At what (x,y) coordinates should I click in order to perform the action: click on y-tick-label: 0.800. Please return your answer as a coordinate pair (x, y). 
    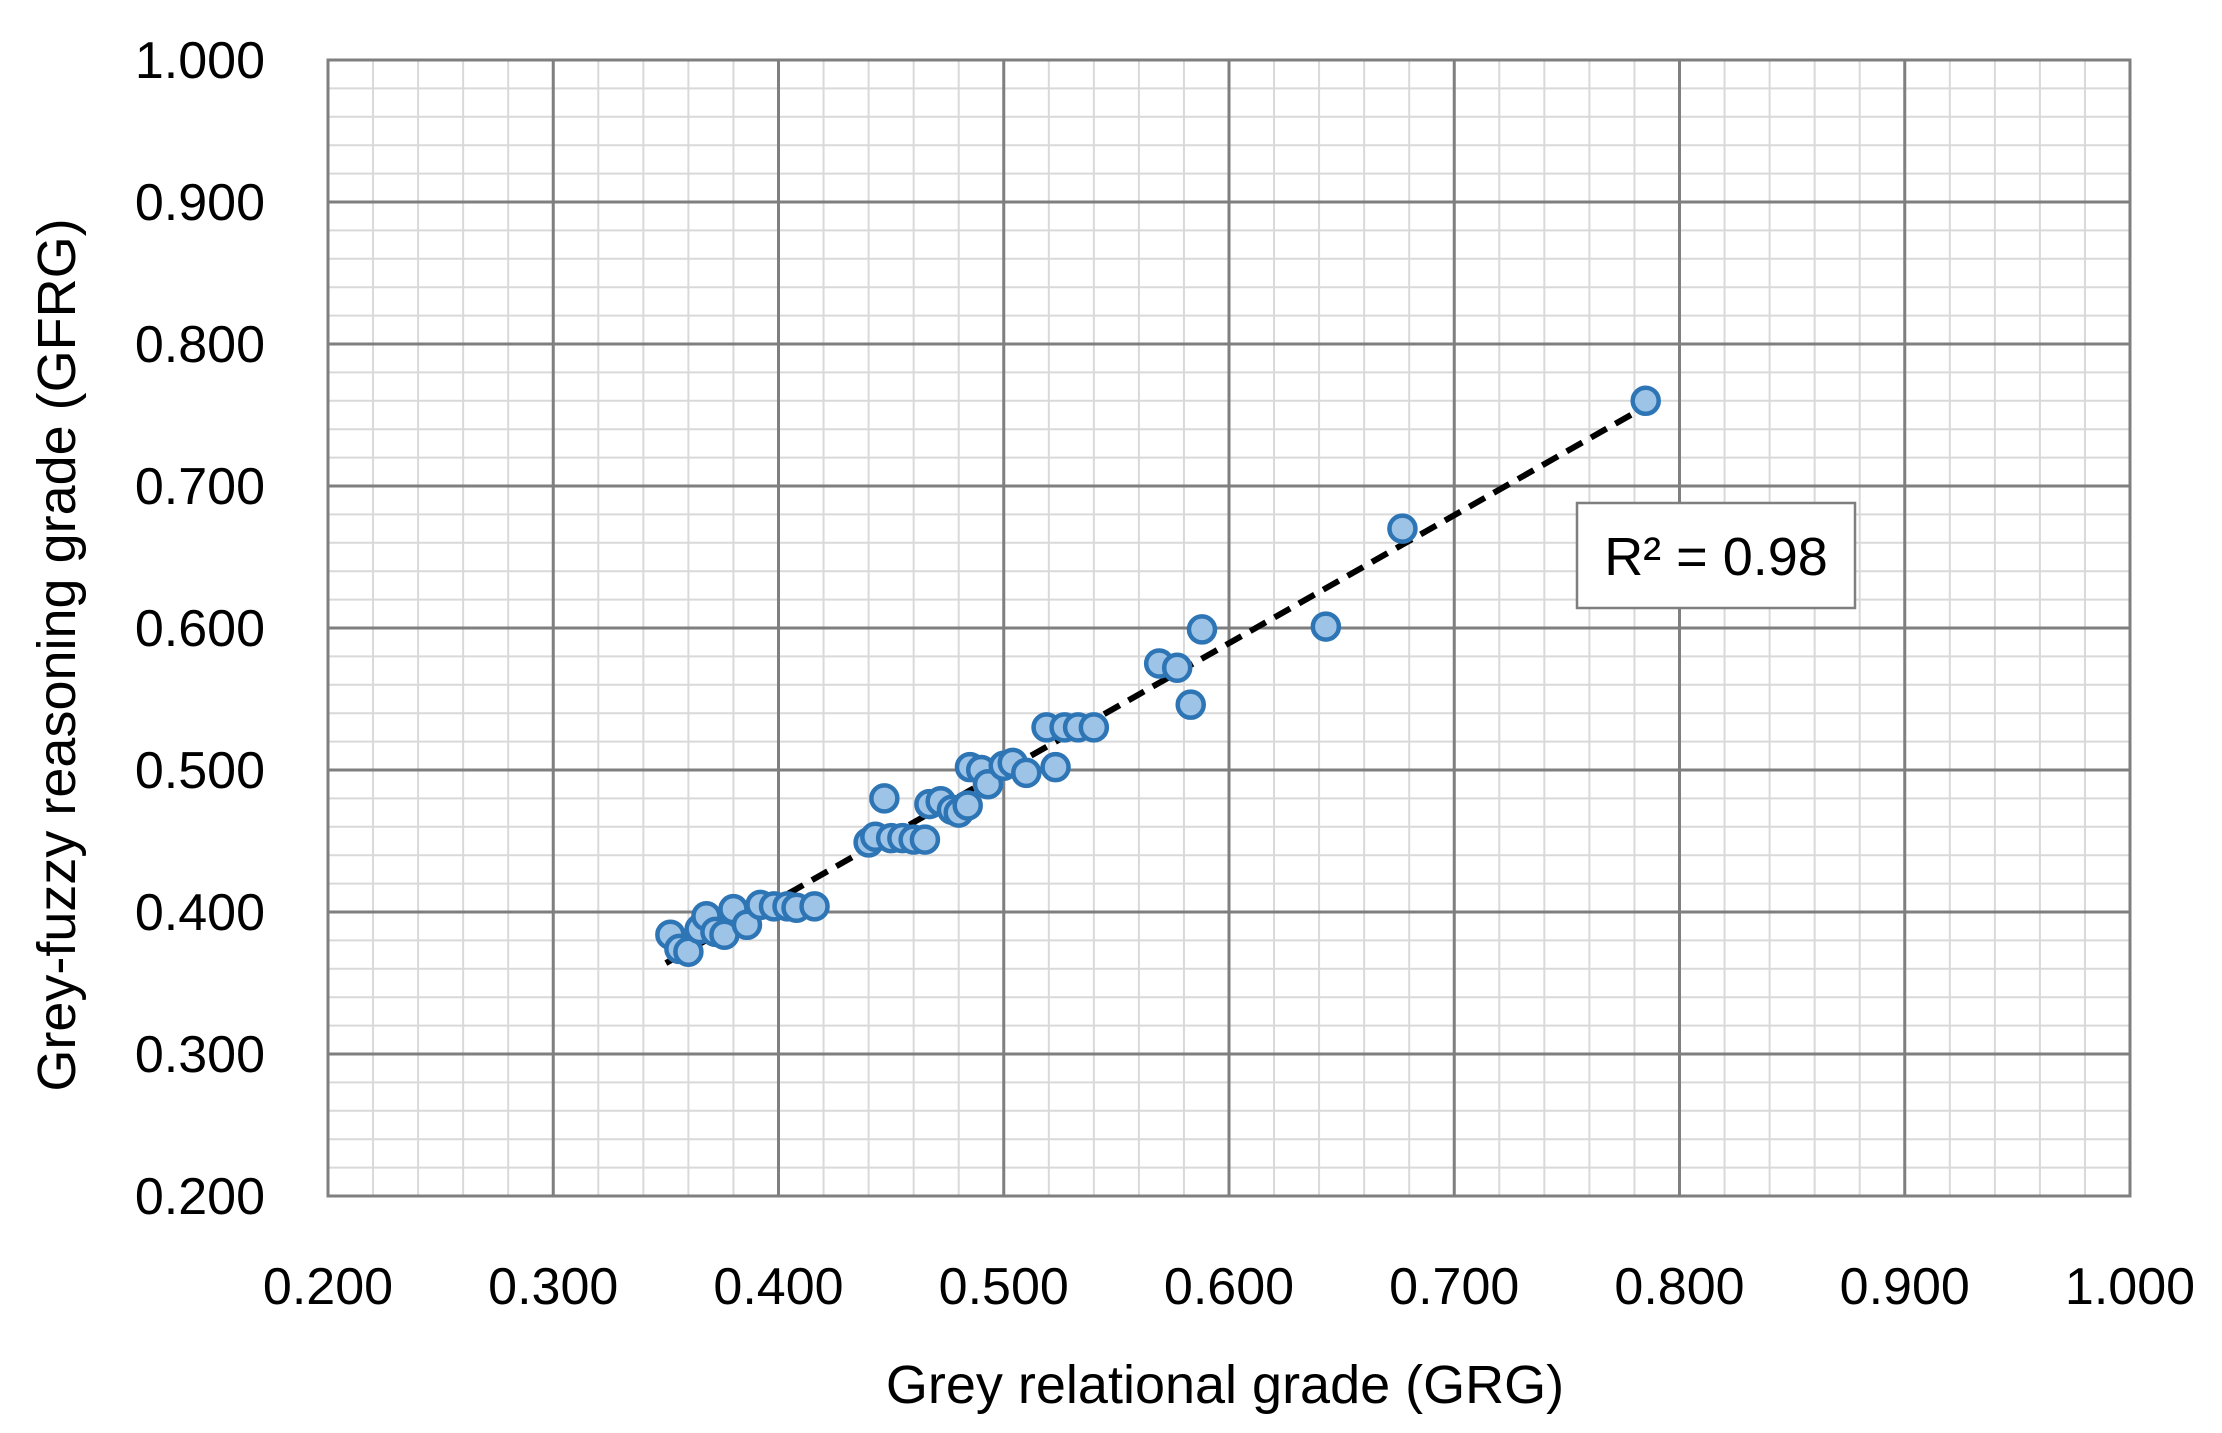
    Looking at the image, I should click on (200, 345).